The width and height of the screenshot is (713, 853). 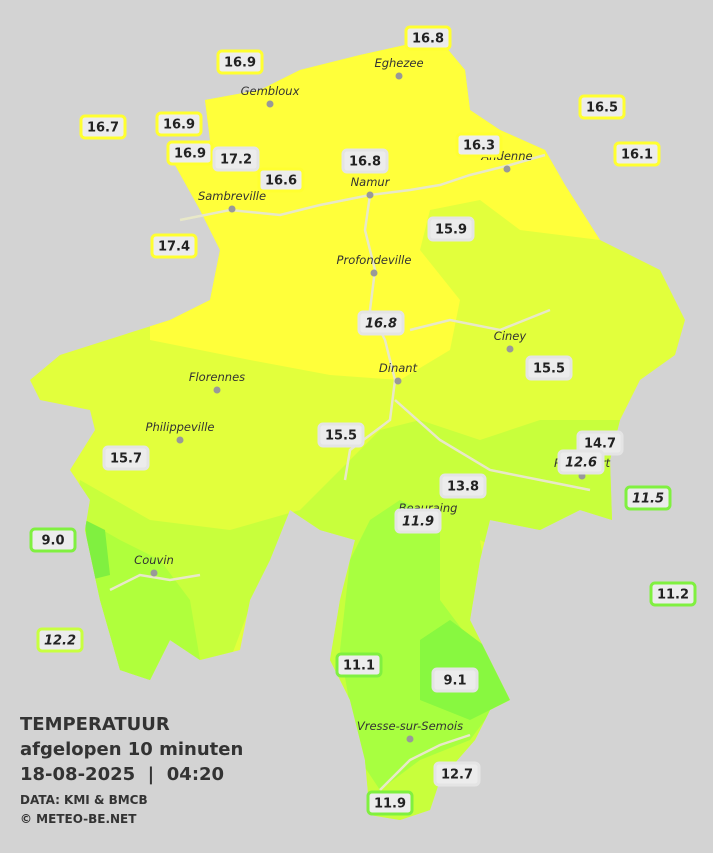 I want to click on station-value: 12.2, so click(x=60, y=641).